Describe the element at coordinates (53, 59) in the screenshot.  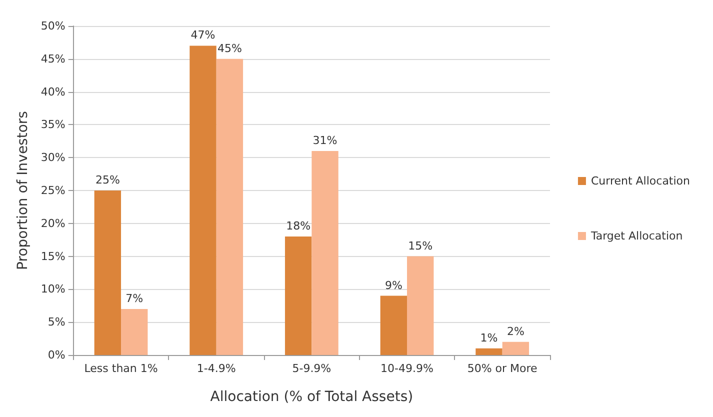
I see `y-tick-label: 45%` at that location.